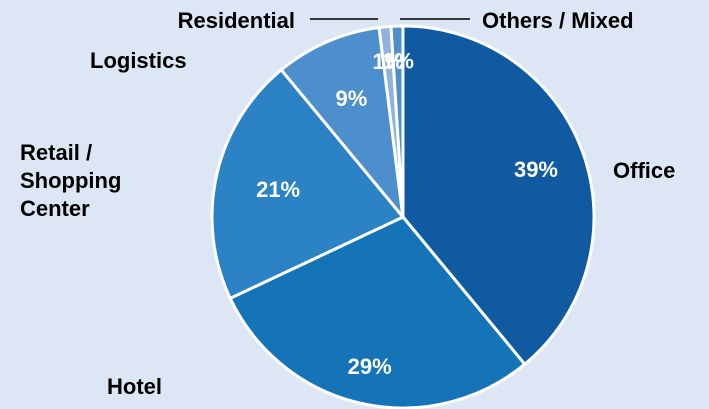 Image resolution: width=709 pixels, height=409 pixels. What do you see at coordinates (138, 60) in the screenshot?
I see `category-label-4: Logistics` at bounding box center [138, 60].